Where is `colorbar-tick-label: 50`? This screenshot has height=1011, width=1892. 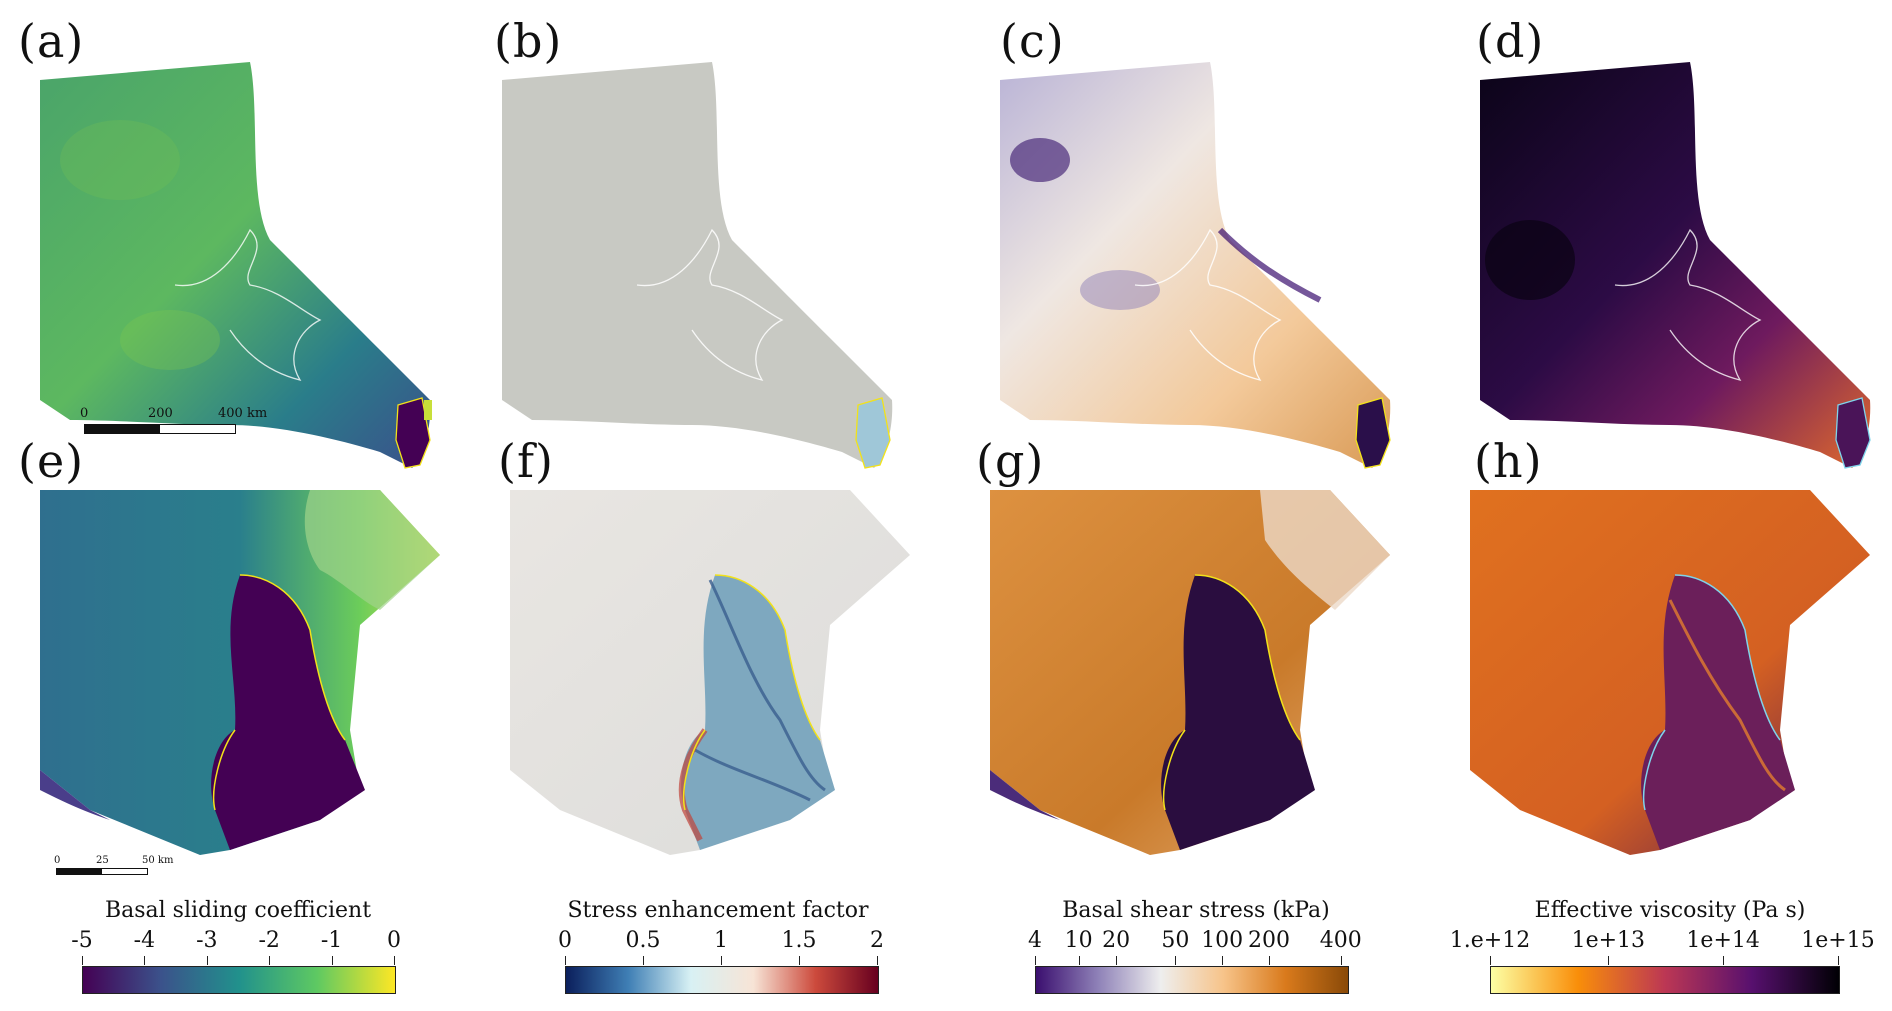 colorbar-tick-label: 50 is located at coordinates (1175, 940).